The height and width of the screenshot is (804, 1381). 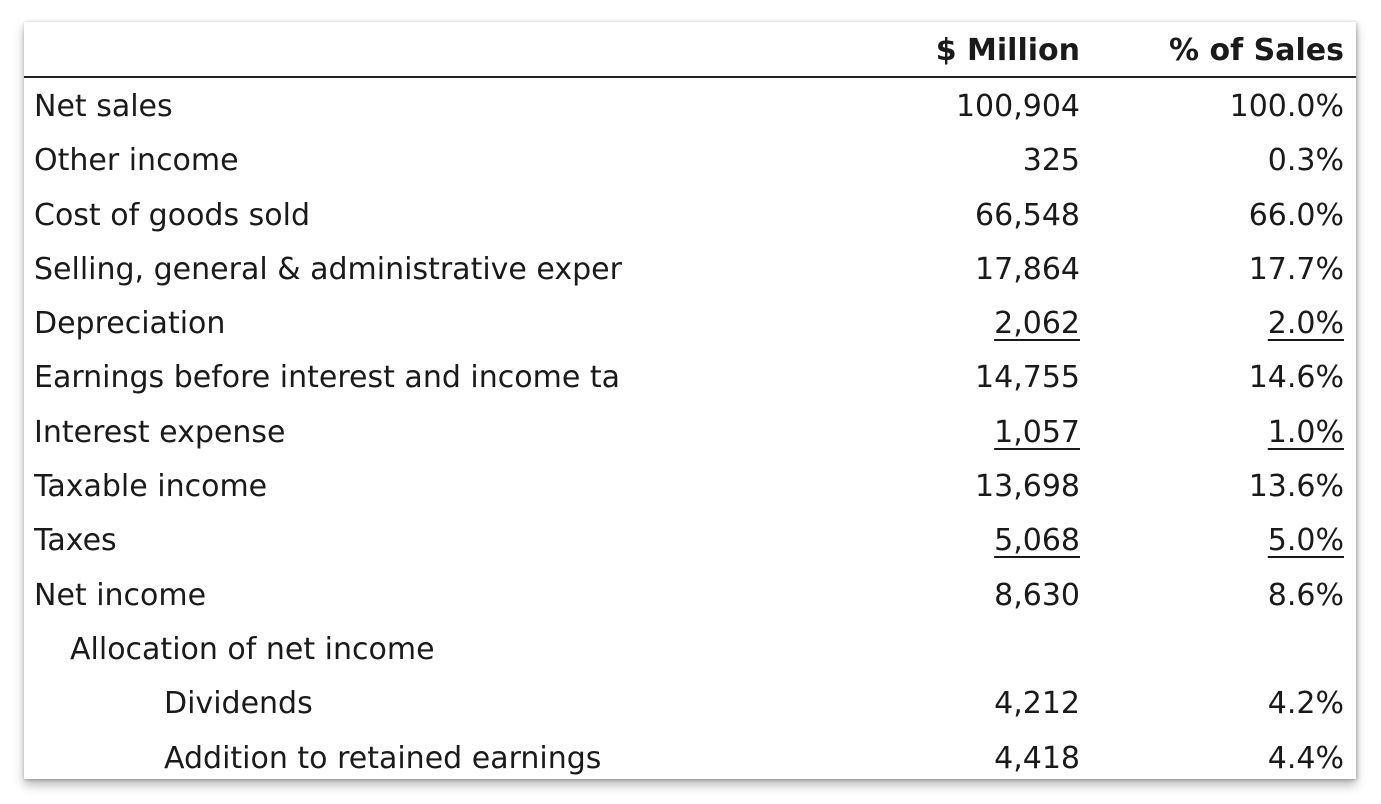 What do you see at coordinates (1017, 106) in the screenshot?
I see `million-value: 100,904` at bounding box center [1017, 106].